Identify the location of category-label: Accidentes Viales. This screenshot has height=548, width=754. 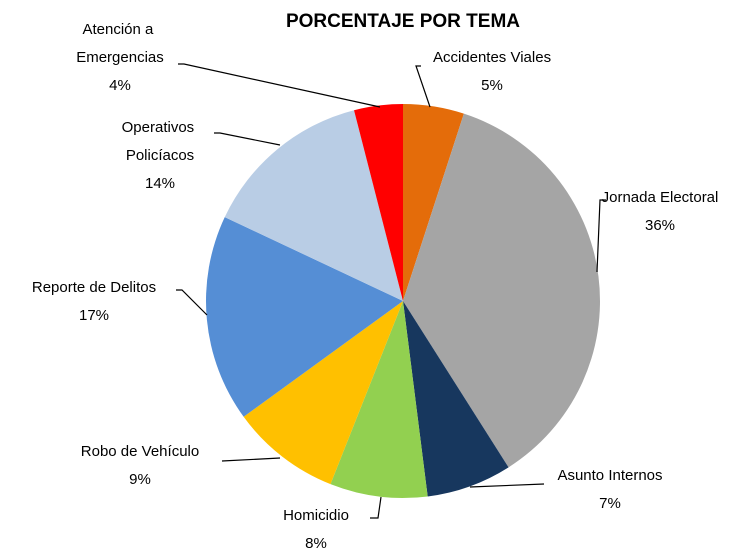
(492, 57).